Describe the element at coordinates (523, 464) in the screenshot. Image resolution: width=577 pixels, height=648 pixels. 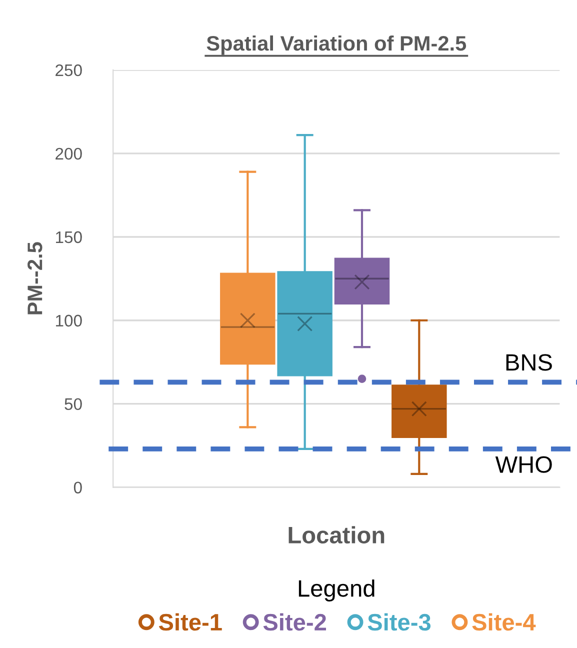
I see `ref-line-label: WHO` at that location.